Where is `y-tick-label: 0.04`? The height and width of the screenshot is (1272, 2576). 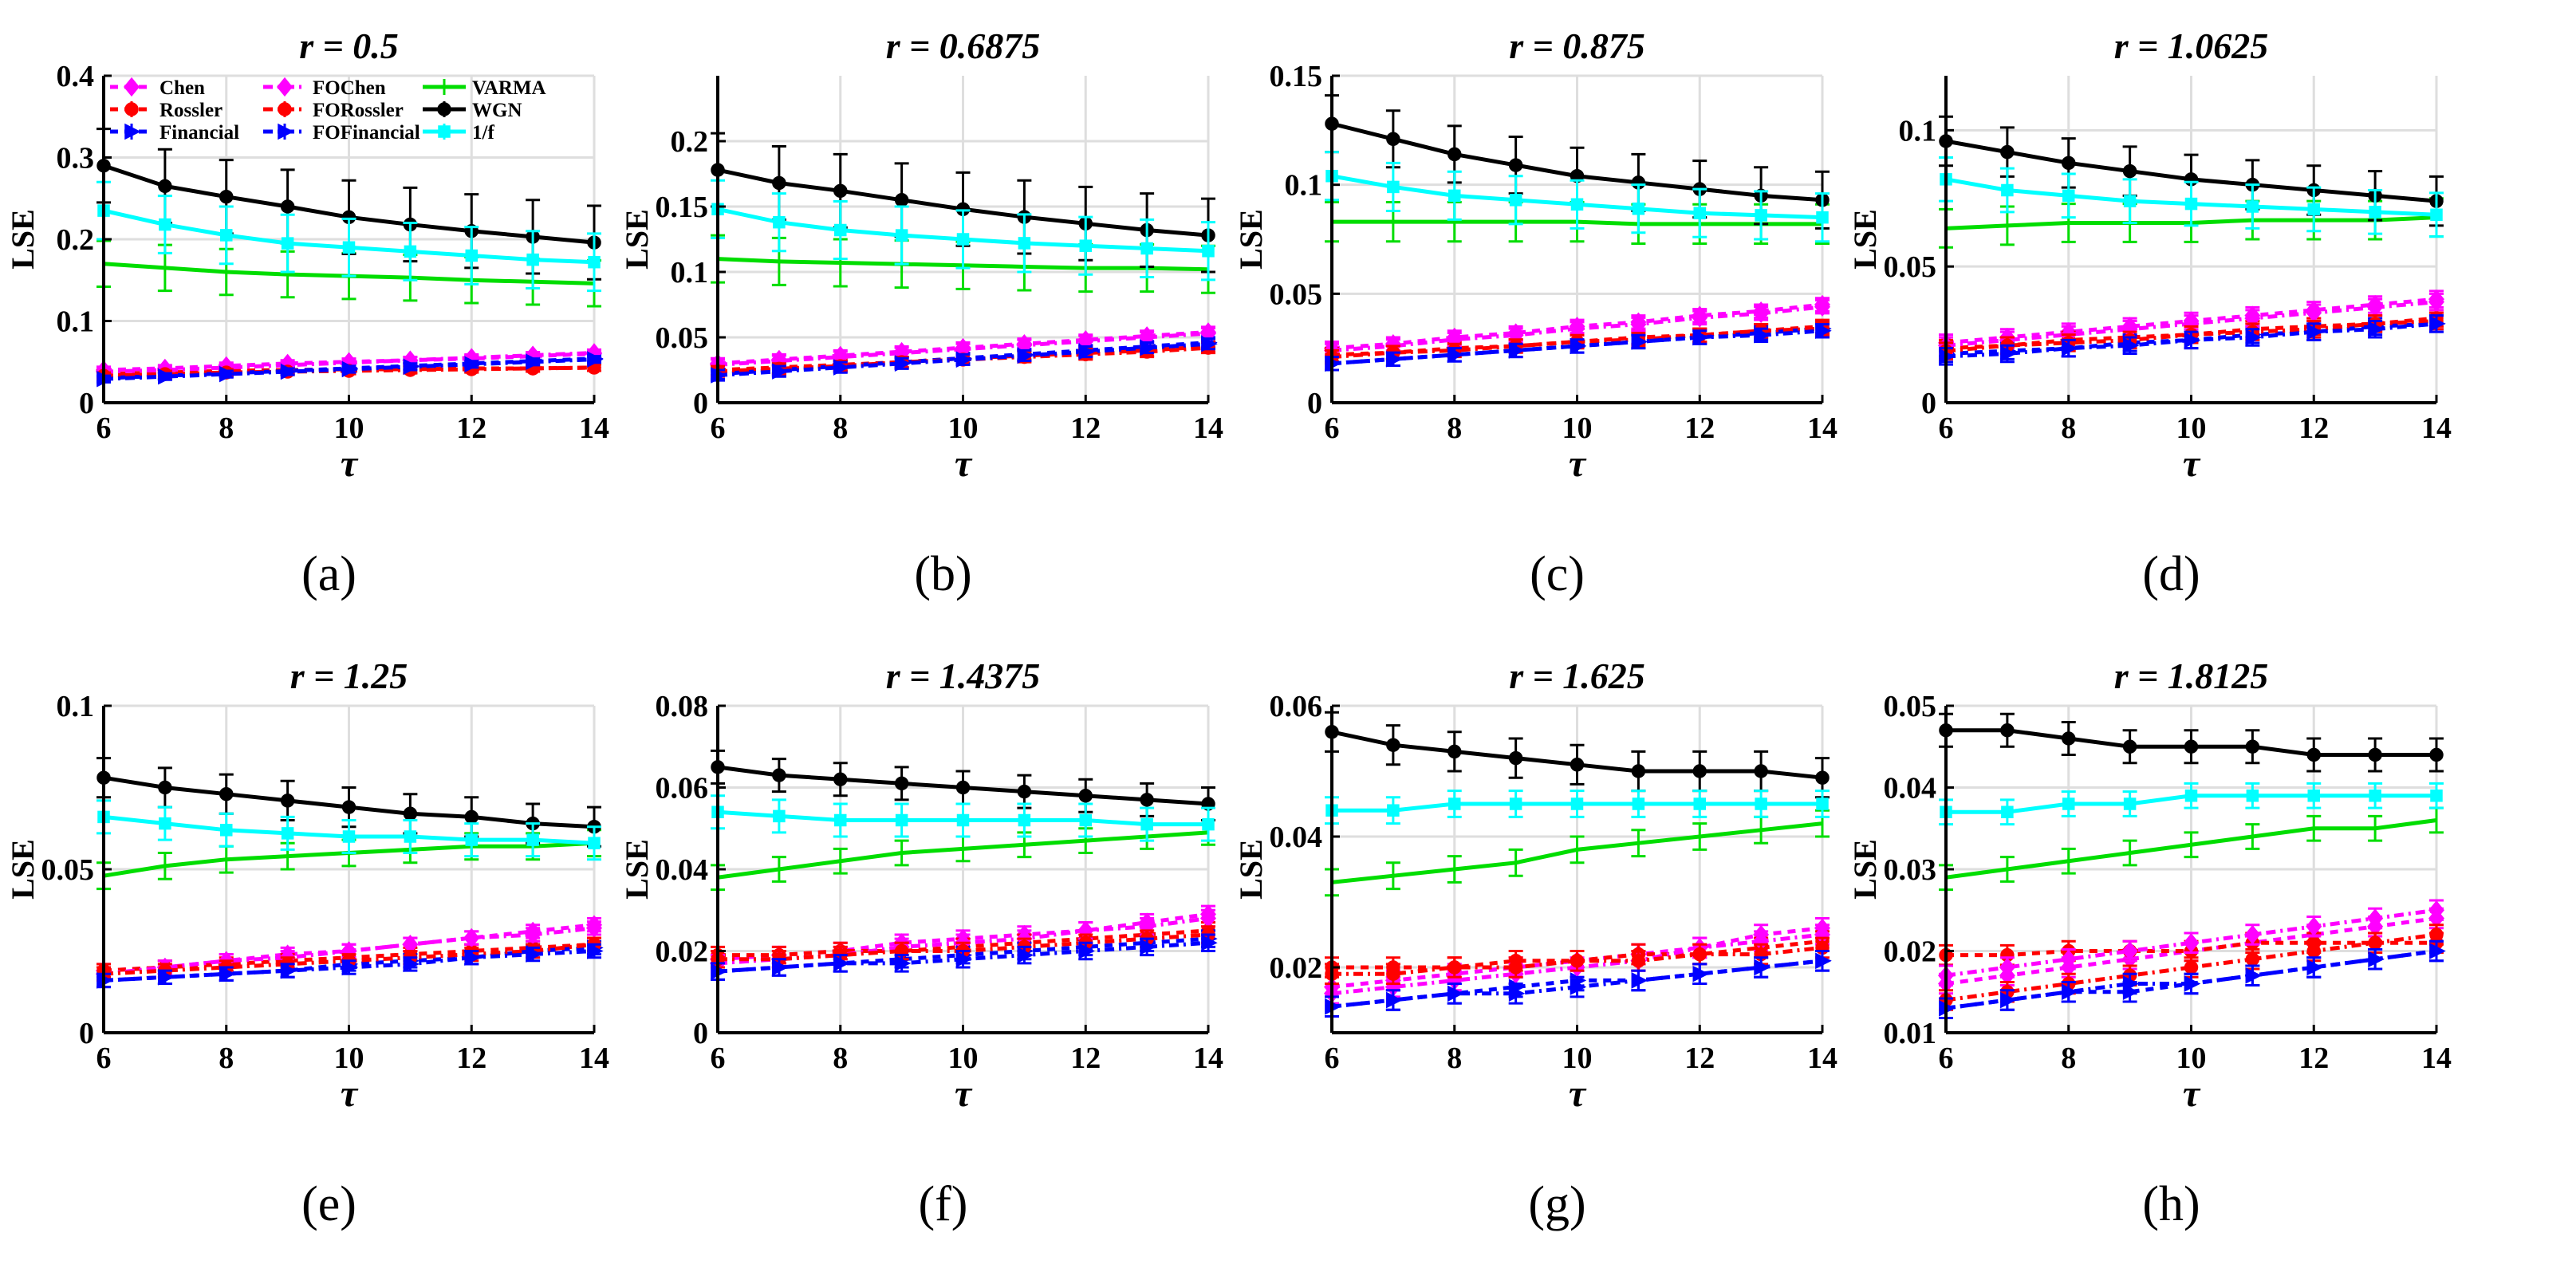
y-tick-label: 0.04 is located at coordinates (1296, 838).